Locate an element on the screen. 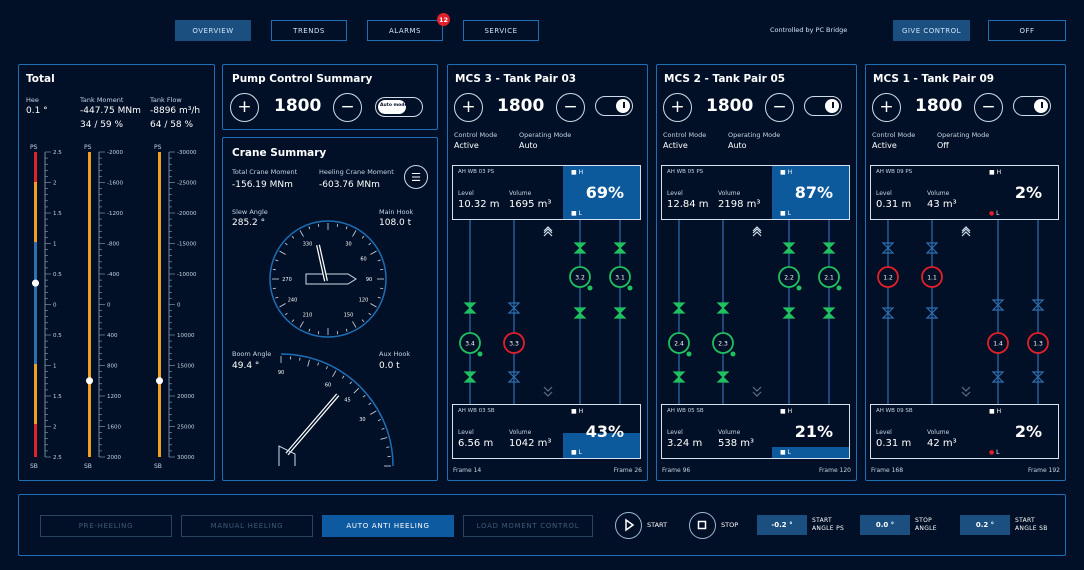 This screenshot has height=570, width=1084. settings-sliders-icon: ☰ is located at coordinates (416, 177).